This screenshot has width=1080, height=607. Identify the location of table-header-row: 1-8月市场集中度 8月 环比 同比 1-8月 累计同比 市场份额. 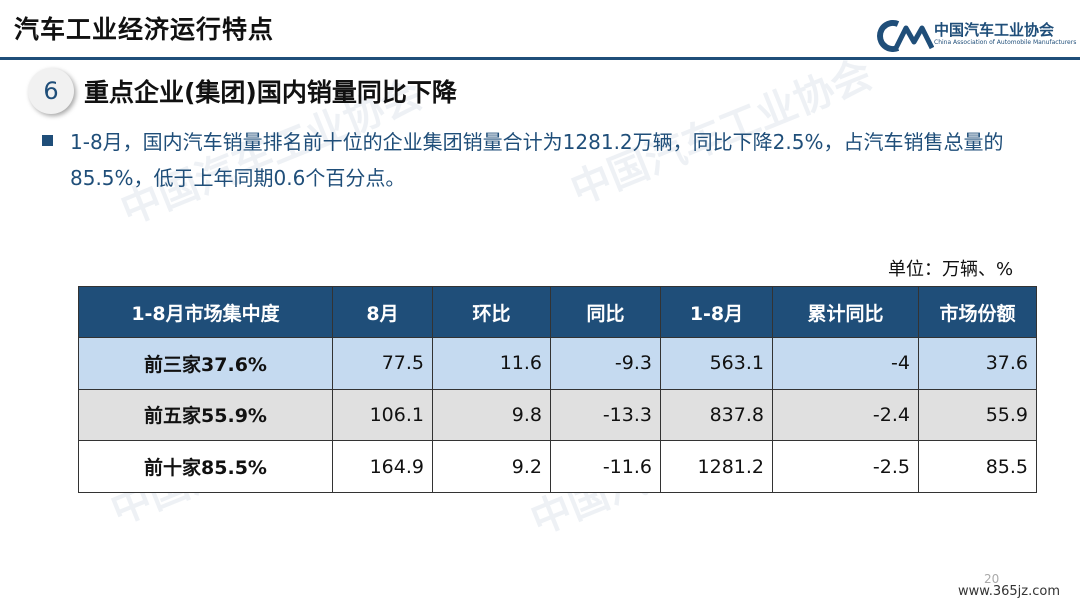
(557, 312).